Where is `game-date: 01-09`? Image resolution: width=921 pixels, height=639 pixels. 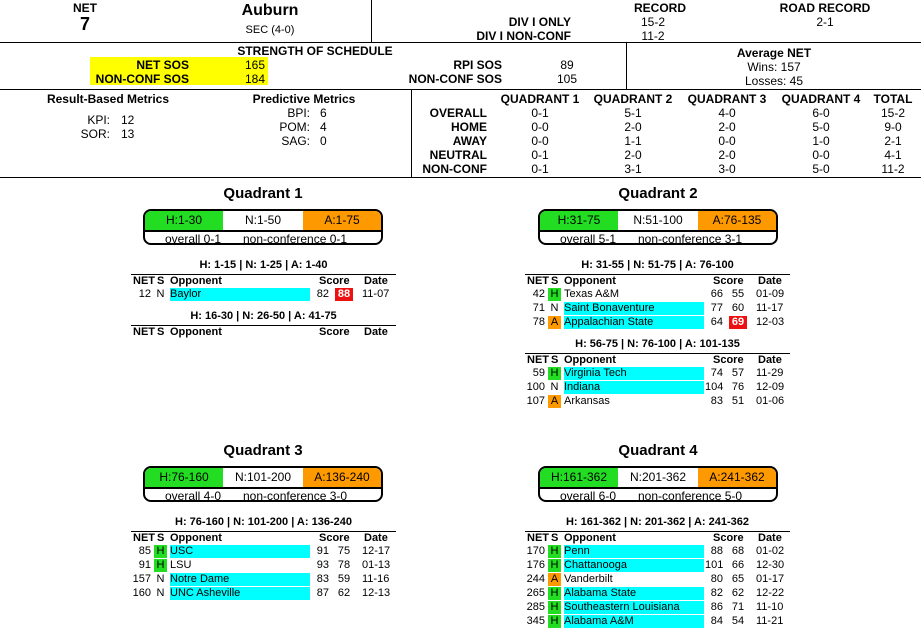 game-date: 01-09 is located at coordinates (770, 294).